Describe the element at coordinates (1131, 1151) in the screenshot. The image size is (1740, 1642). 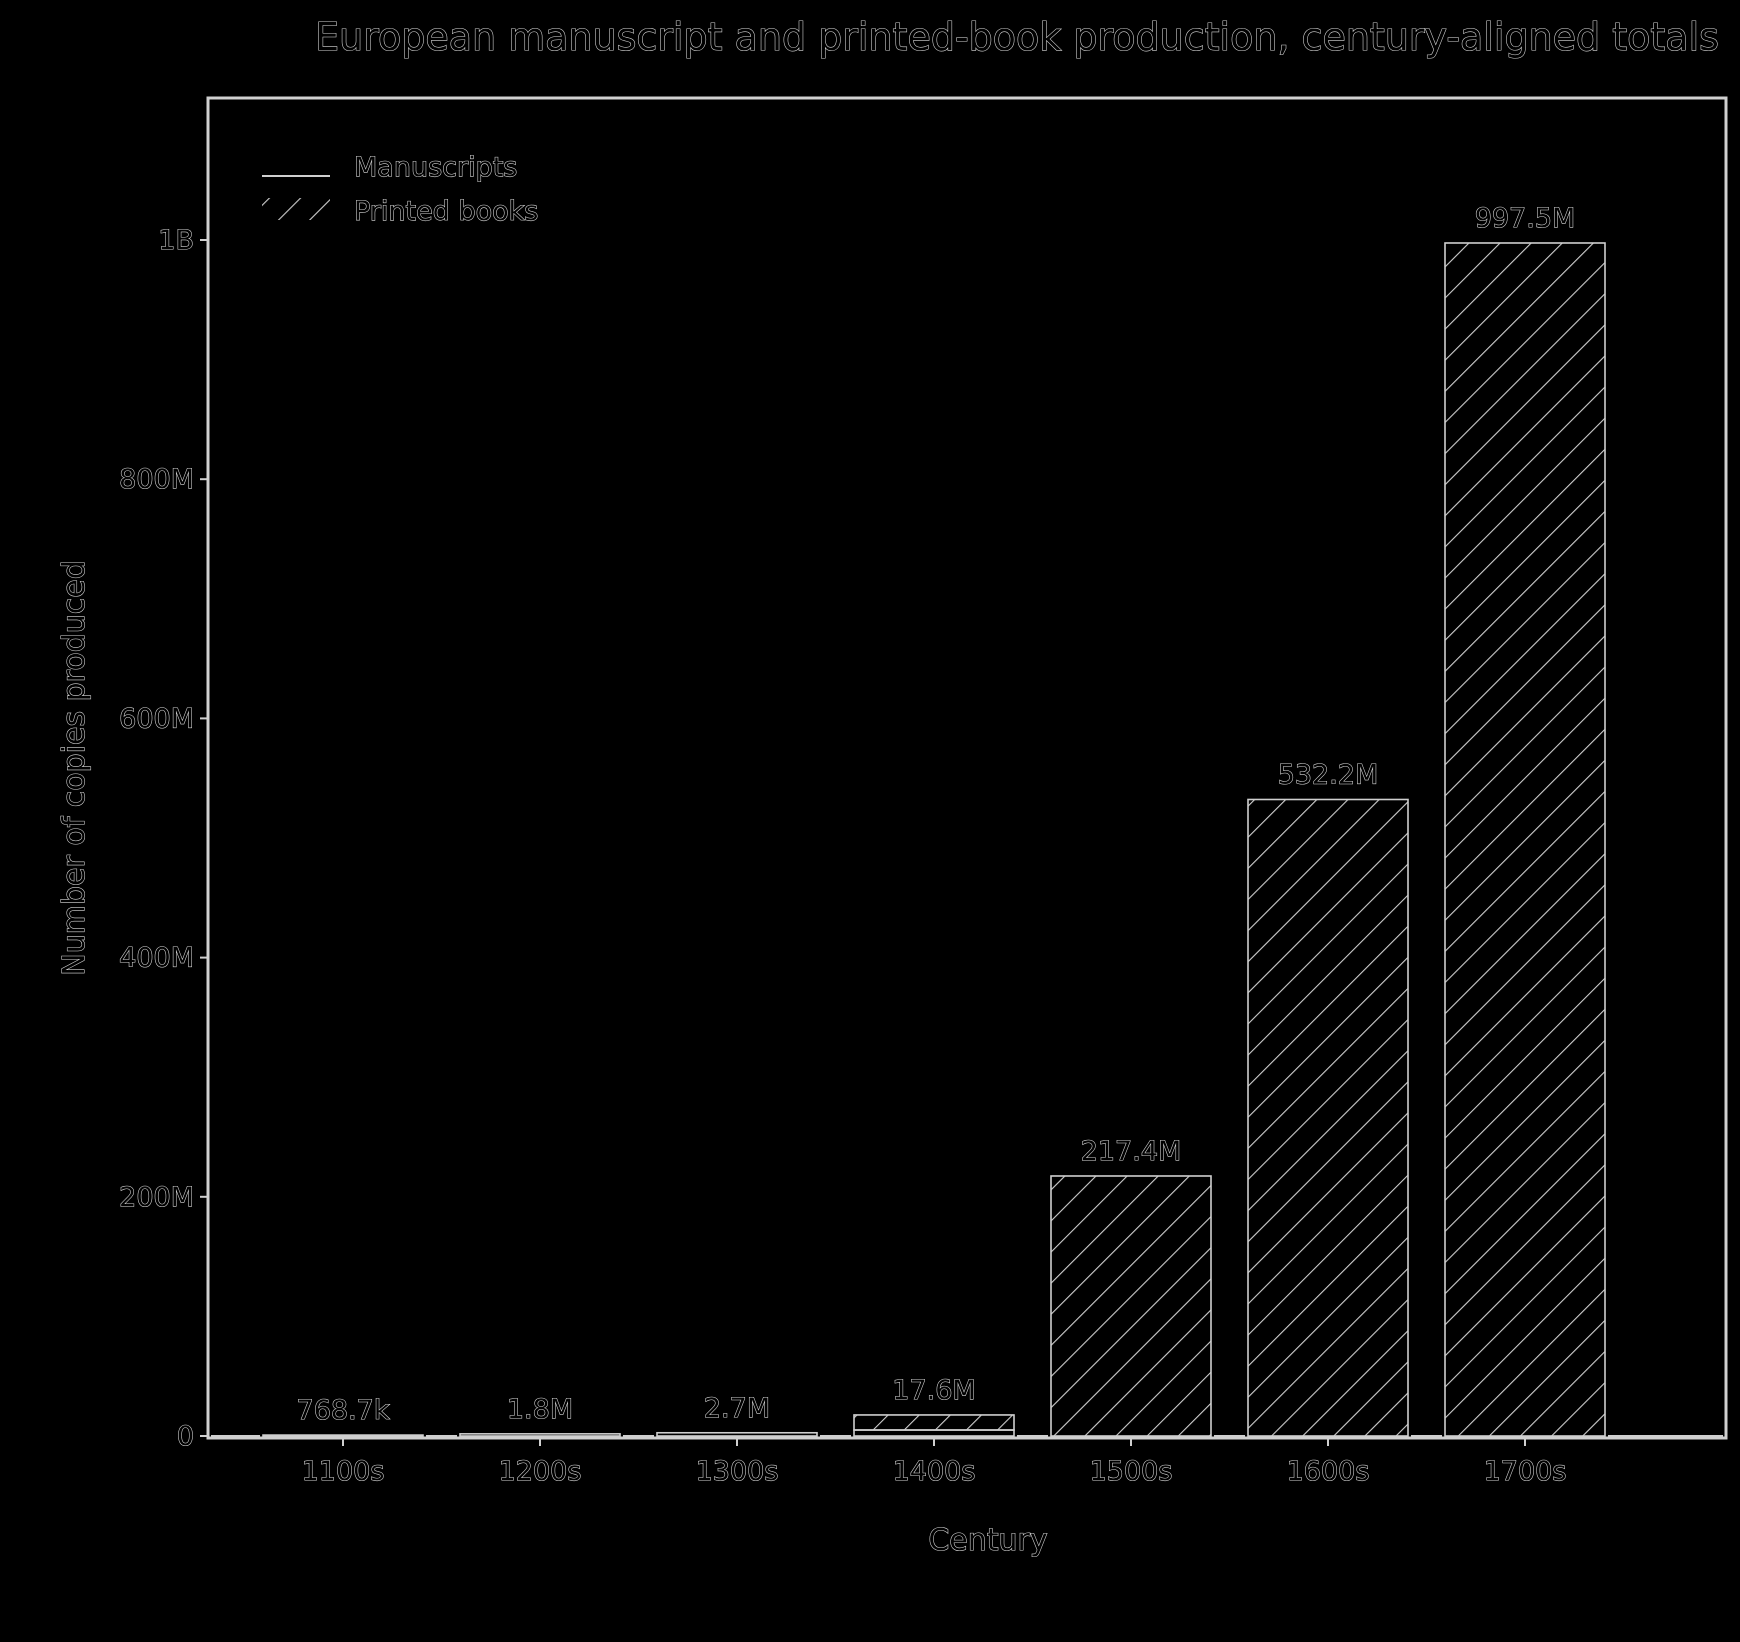
I see `bar-total-label-1500s: 217.4M` at that location.